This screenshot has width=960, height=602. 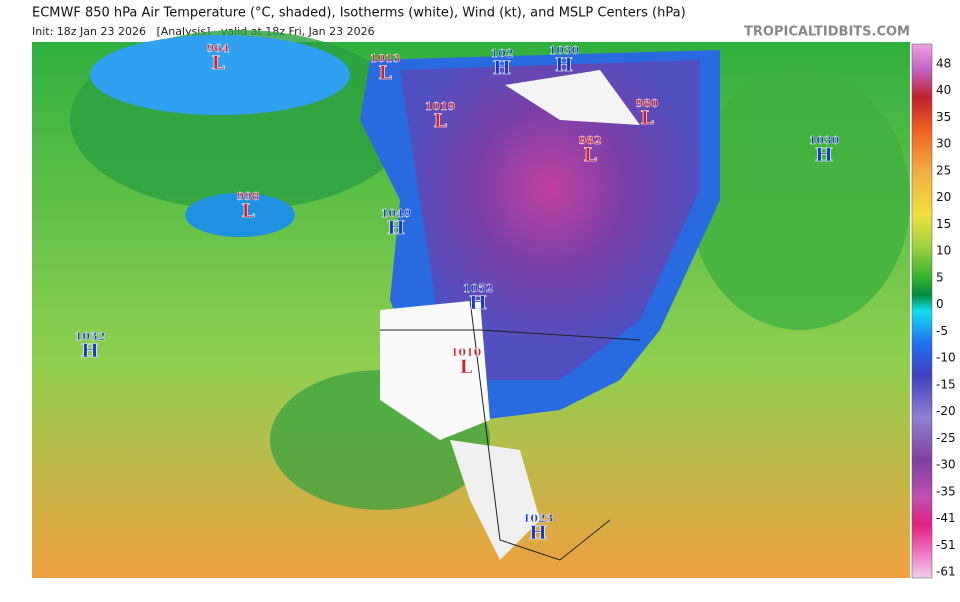 I want to click on colorbar-label: -15, so click(x=946, y=384).